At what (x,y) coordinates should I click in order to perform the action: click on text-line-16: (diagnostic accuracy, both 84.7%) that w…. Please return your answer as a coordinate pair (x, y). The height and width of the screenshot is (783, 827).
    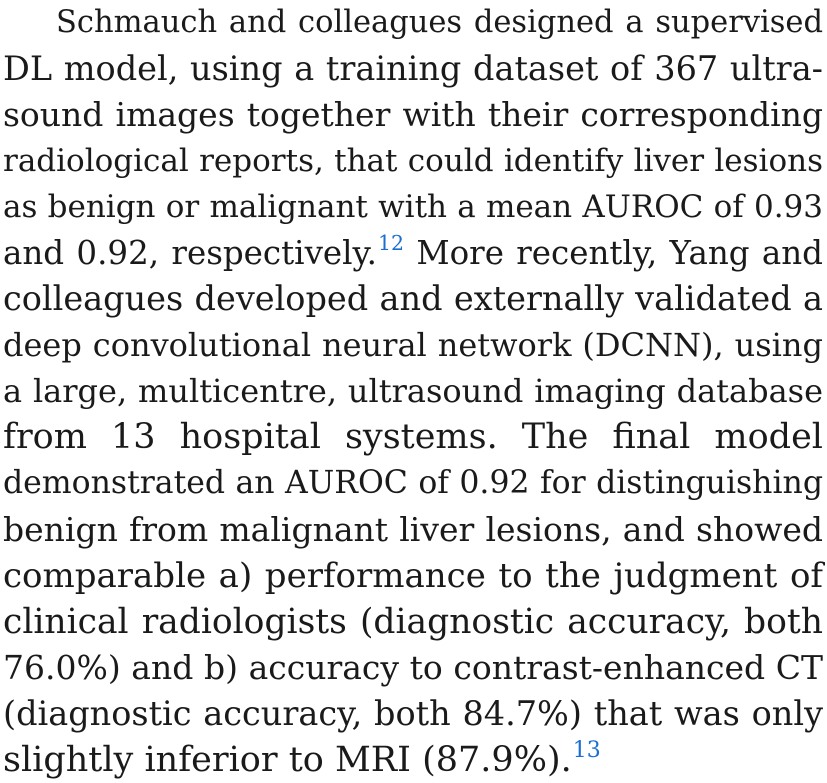
    Looking at the image, I should click on (413, 713).